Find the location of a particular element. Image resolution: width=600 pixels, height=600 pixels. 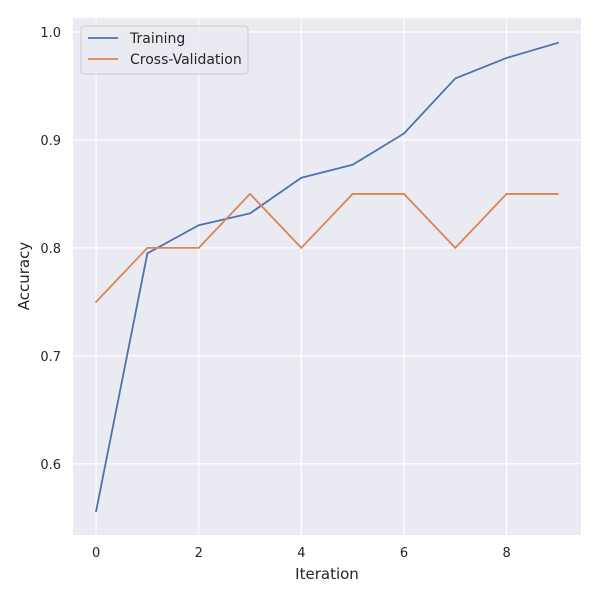

cross-validation-legend-label: Cross-Validation is located at coordinates (186, 60).